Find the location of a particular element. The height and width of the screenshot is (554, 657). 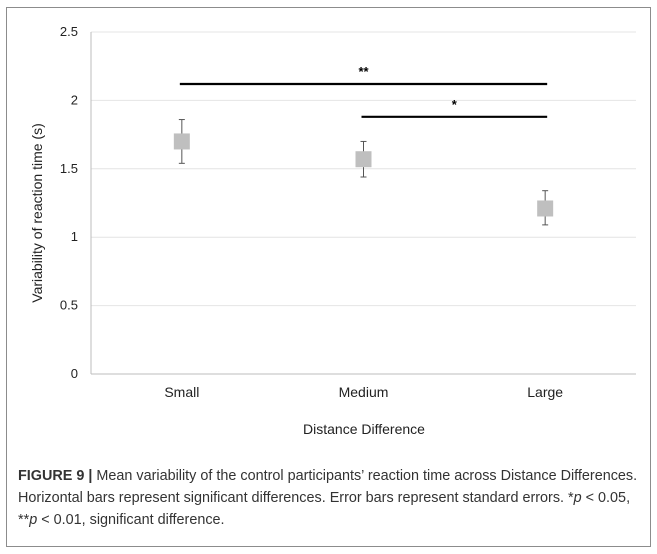

y-tick-label: 2.5 is located at coordinates (69, 31).